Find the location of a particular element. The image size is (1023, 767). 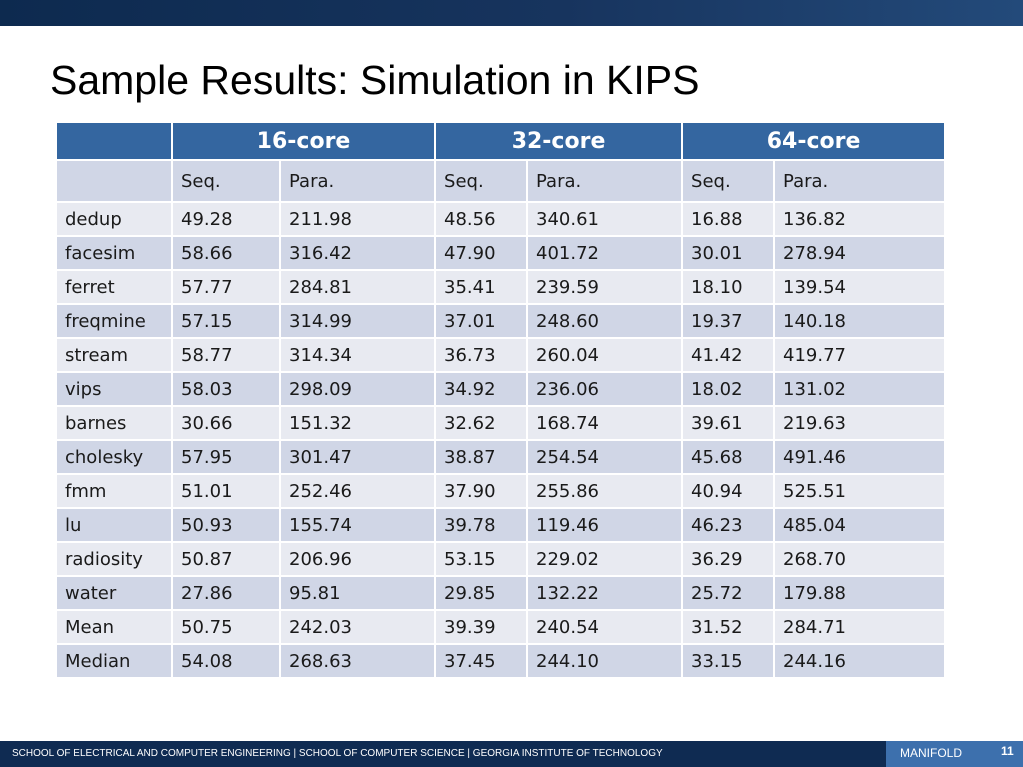

table-subheader-corner is located at coordinates (114, 181).